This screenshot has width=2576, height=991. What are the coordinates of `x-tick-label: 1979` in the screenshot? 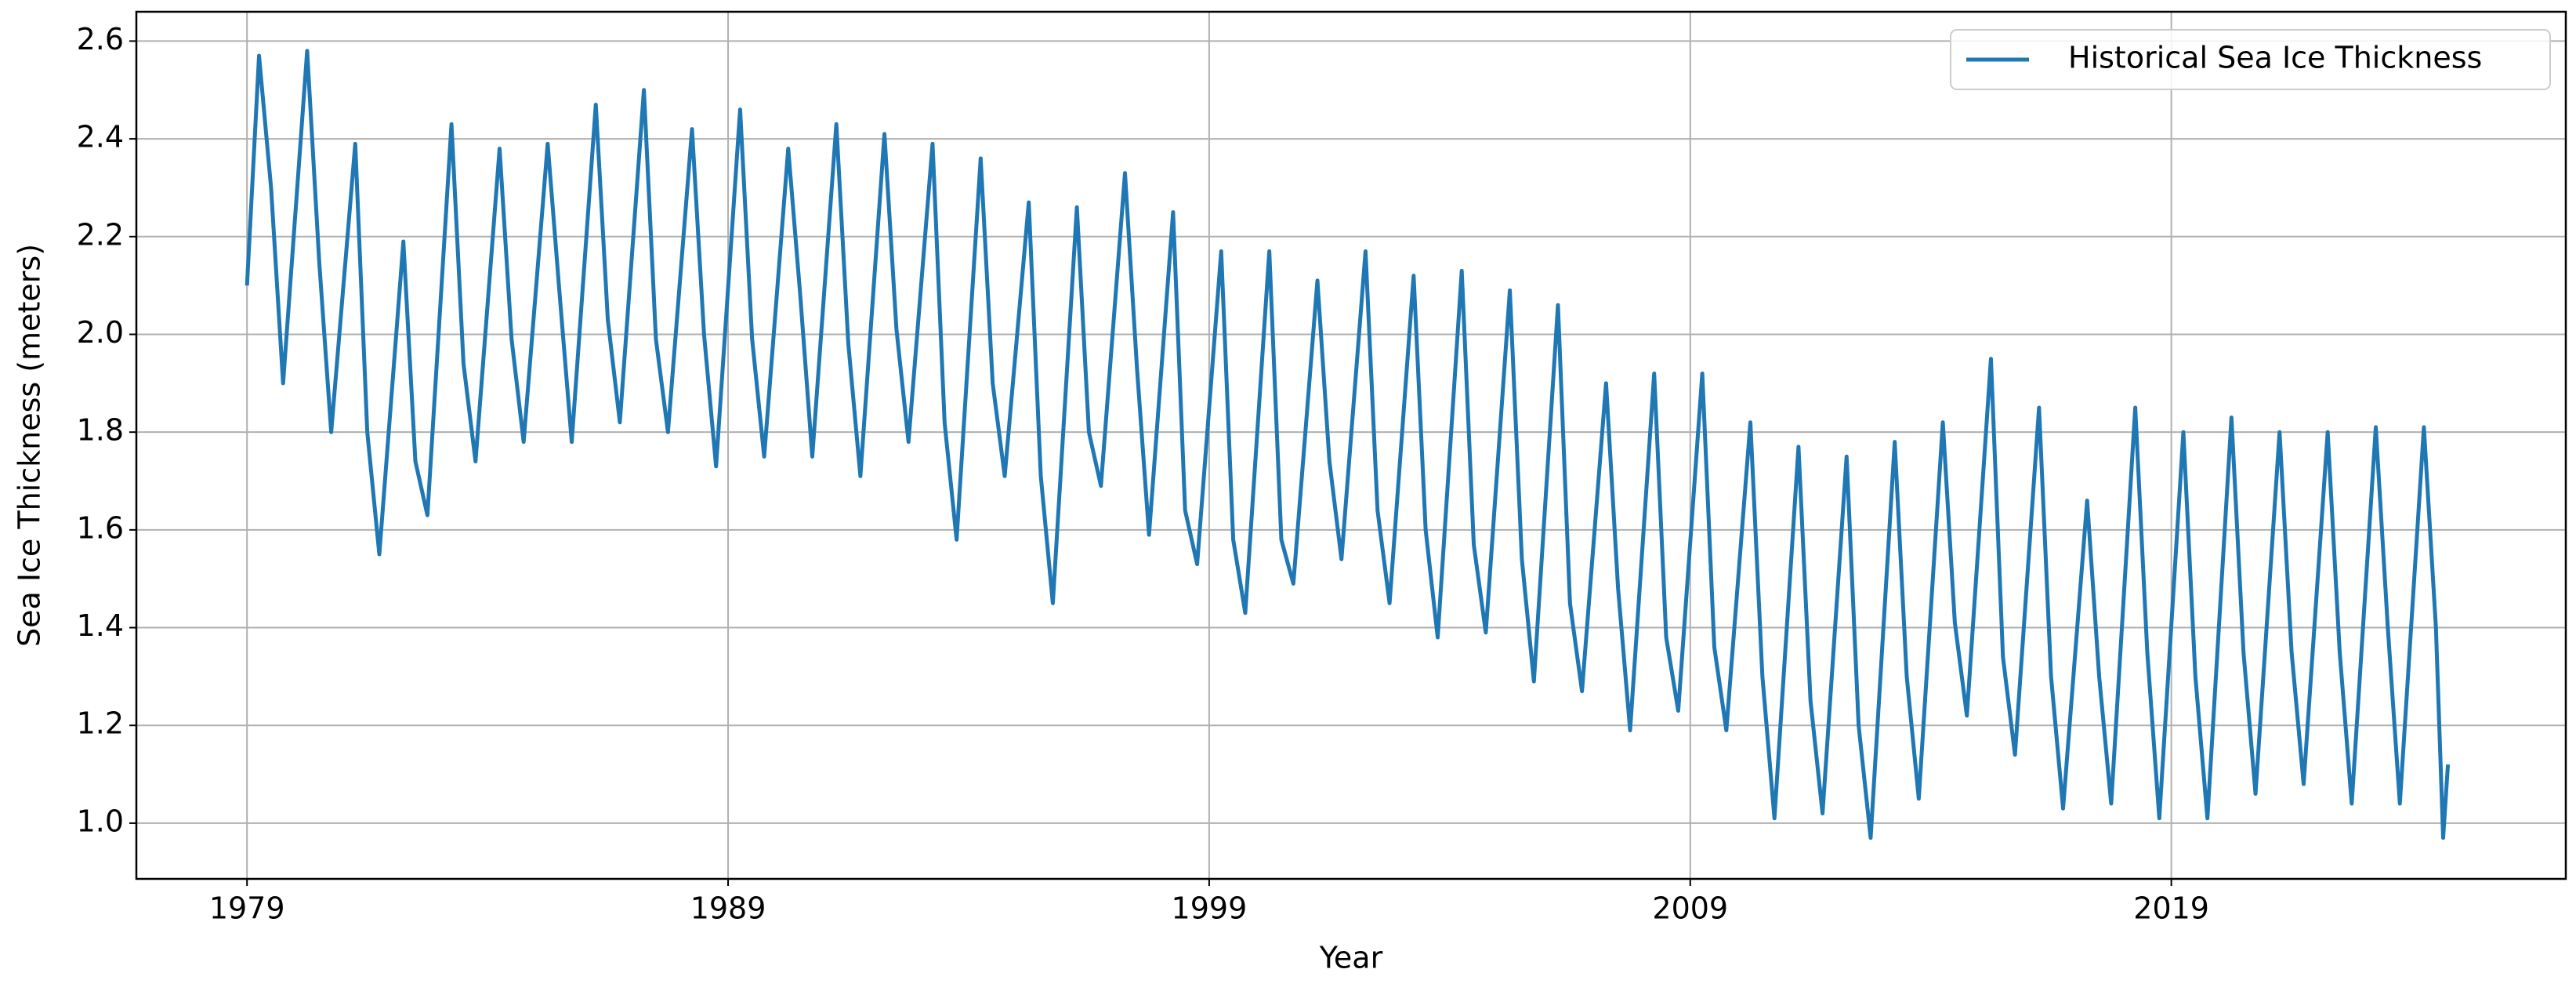 It's located at (247, 908).